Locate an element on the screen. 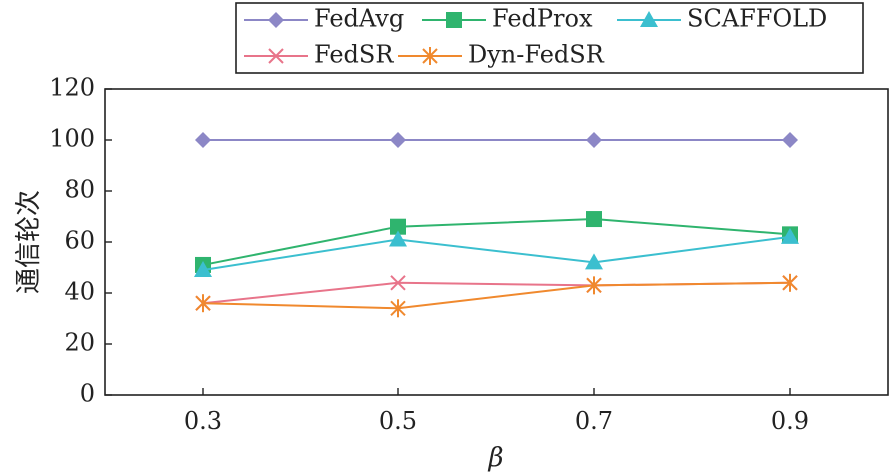  x-tick-label: 0.9 is located at coordinates (790, 421).